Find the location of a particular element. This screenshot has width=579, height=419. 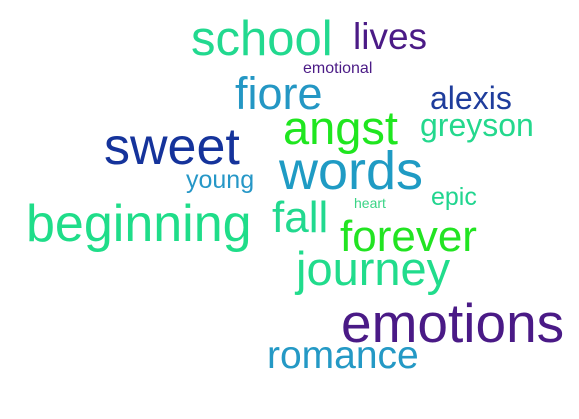

word-fall: fall is located at coordinates (300, 217).